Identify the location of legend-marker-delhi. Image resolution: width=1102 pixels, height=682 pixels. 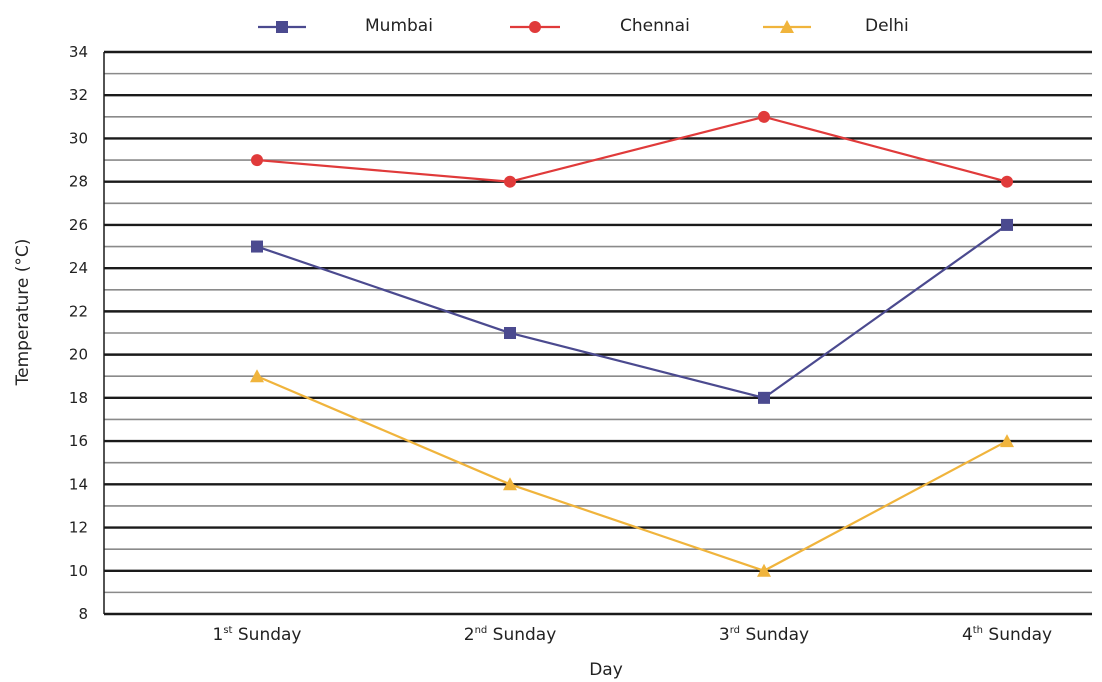
(787, 26).